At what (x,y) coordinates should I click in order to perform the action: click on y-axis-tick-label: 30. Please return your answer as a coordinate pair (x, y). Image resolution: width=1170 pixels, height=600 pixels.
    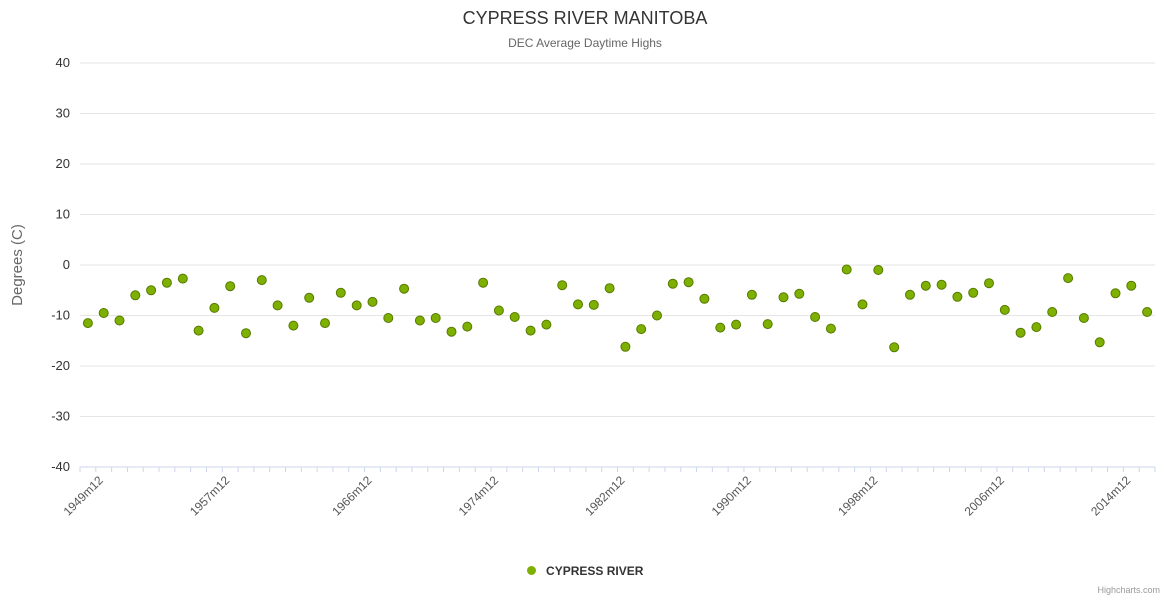
    Looking at the image, I should click on (63, 113).